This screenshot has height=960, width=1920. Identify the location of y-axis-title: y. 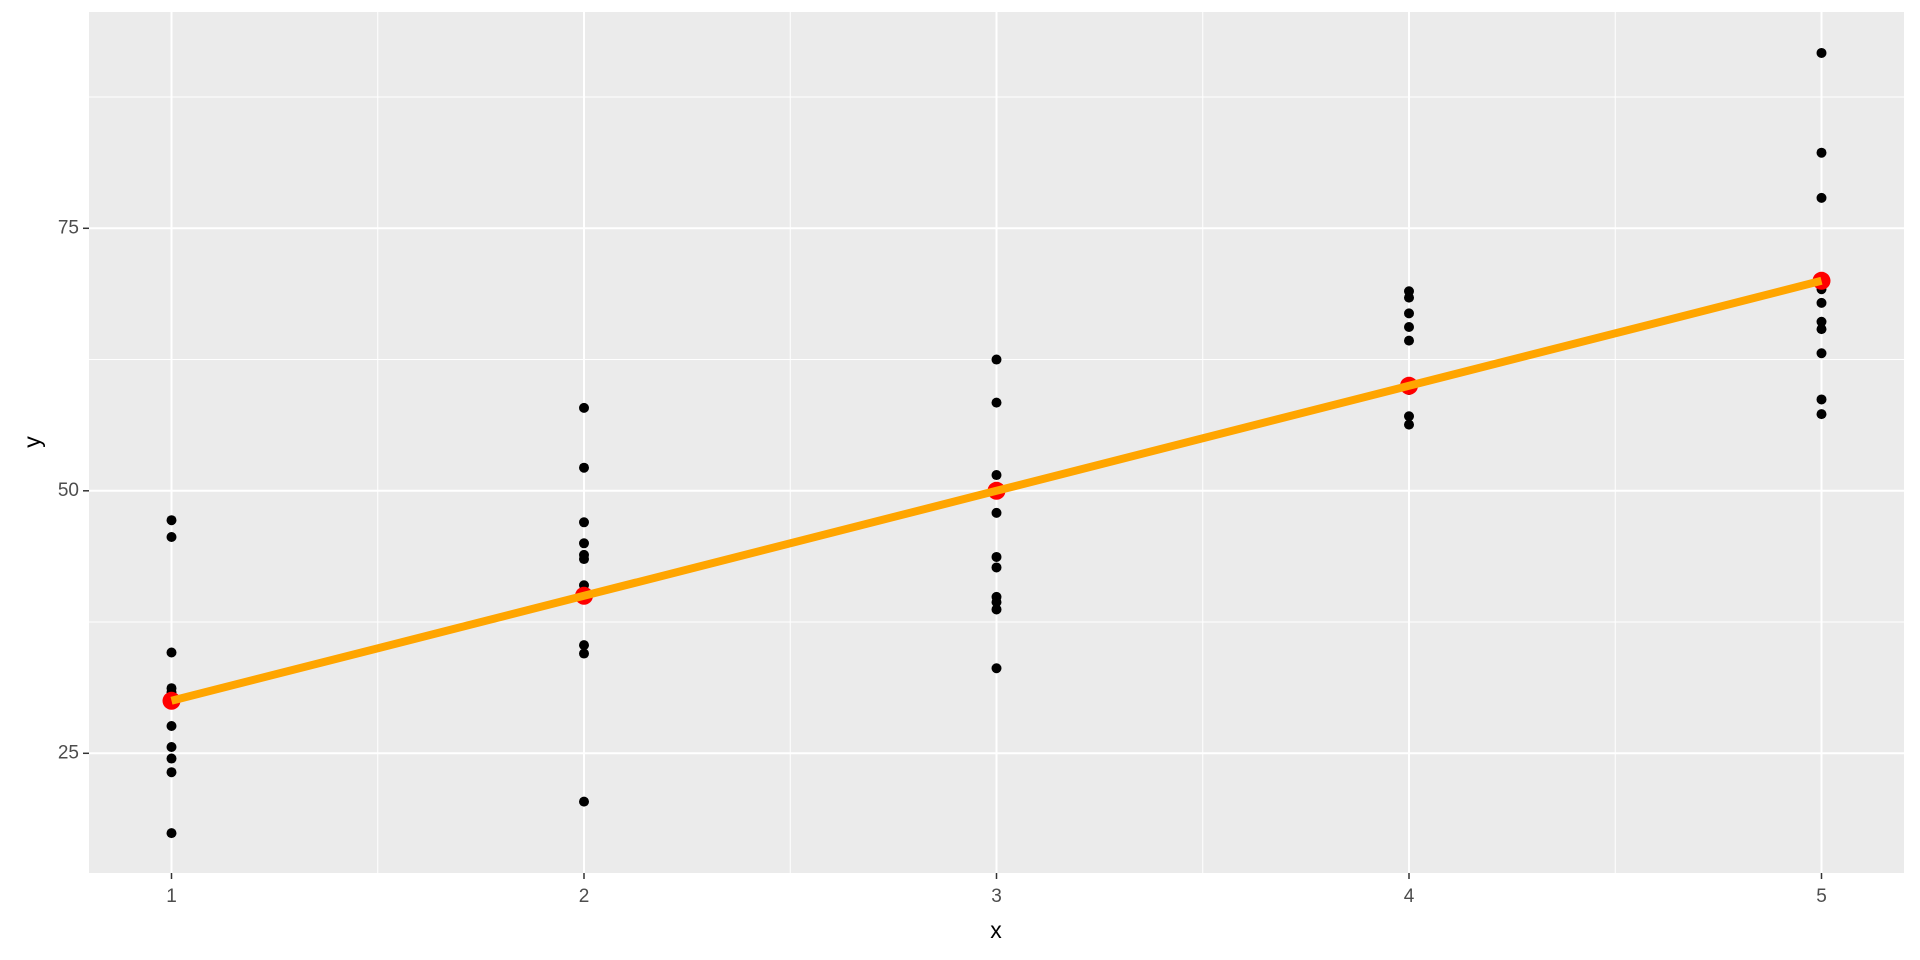
(32, 442).